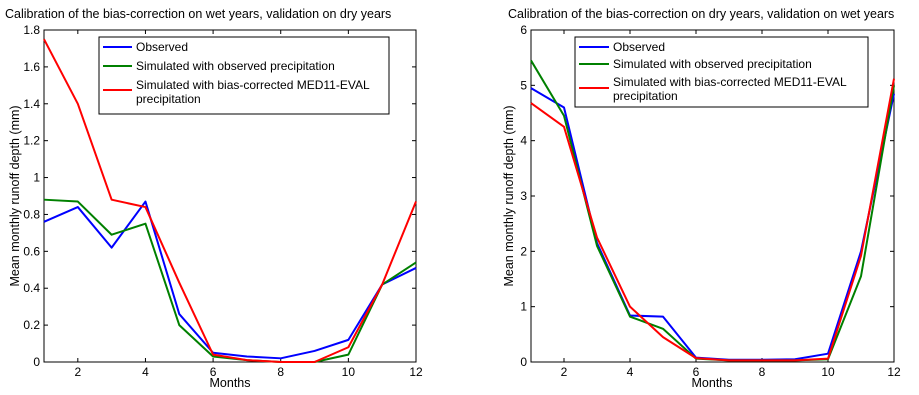 The image size is (919, 395). I want to click on y-tick-label: 0.8, so click(31, 214).